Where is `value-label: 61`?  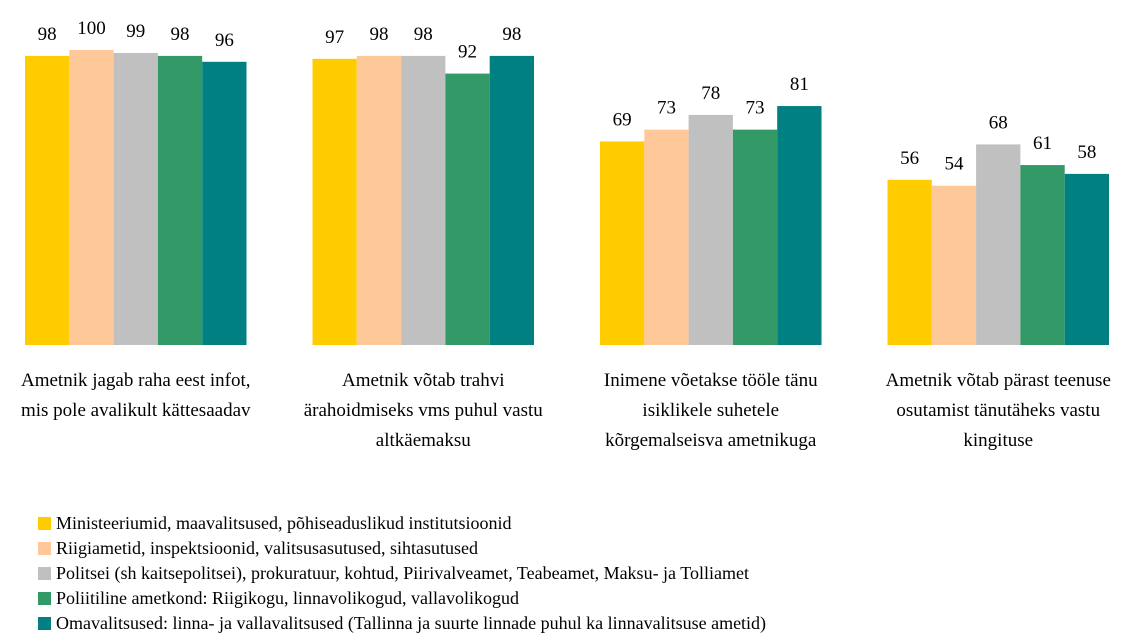
value-label: 61 is located at coordinates (1042, 143).